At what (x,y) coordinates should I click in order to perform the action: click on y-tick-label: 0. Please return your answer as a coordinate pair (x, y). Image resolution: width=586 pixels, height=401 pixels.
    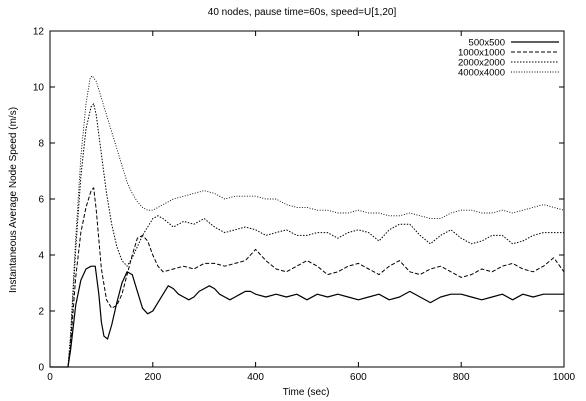
    Looking at the image, I should click on (41, 368).